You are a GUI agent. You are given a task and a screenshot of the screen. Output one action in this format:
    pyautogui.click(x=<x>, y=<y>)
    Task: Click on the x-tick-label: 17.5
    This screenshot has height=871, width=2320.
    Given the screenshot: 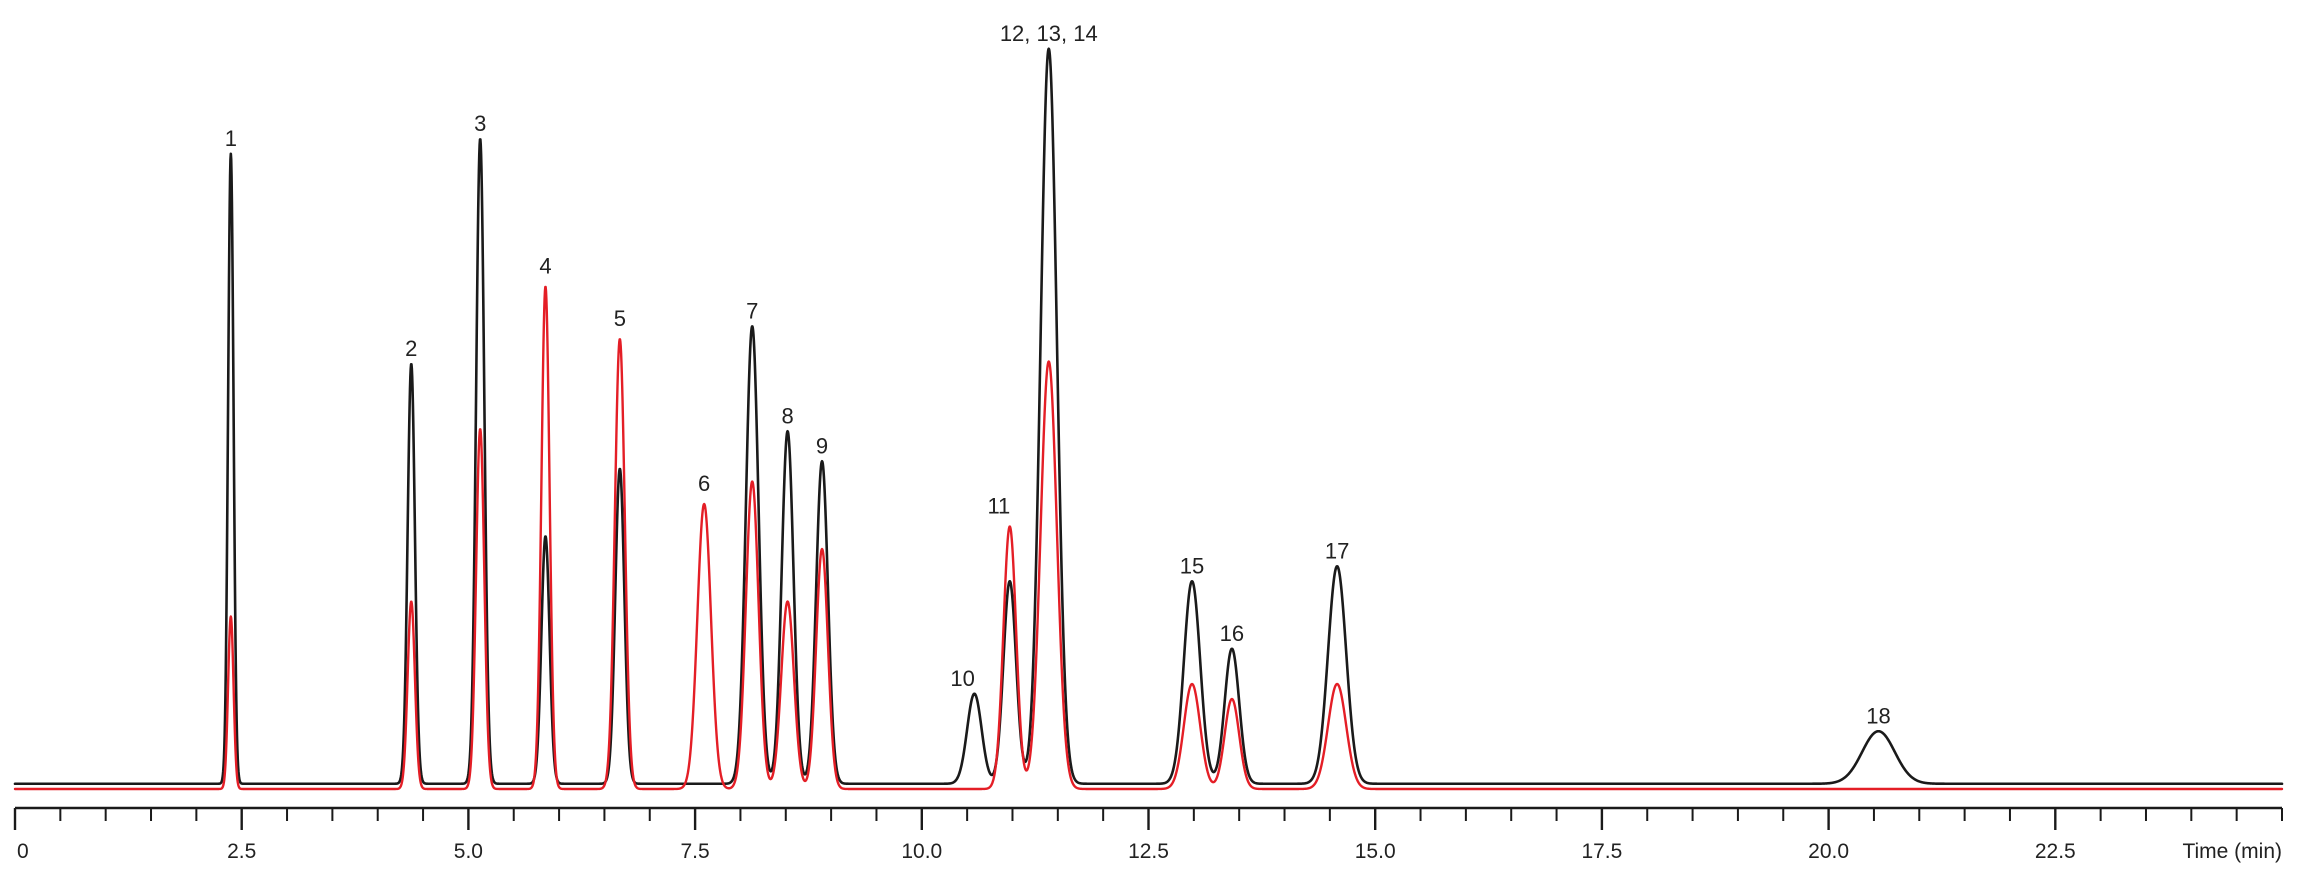 What is the action you would take?
    pyautogui.click(x=1601, y=851)
    